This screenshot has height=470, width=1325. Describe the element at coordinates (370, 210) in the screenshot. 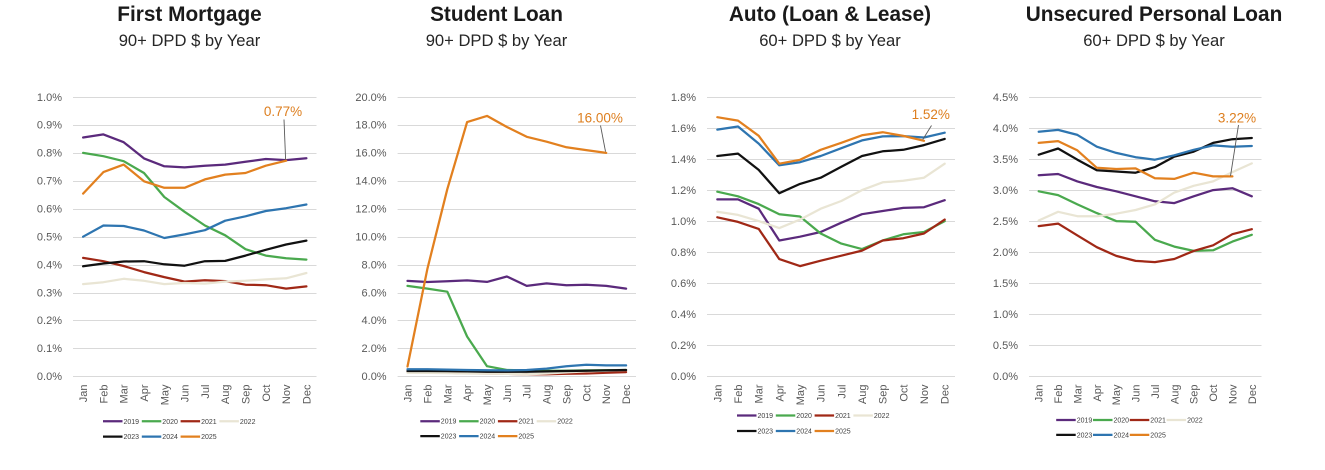

I see `svg-text: 12.0%` at that location.